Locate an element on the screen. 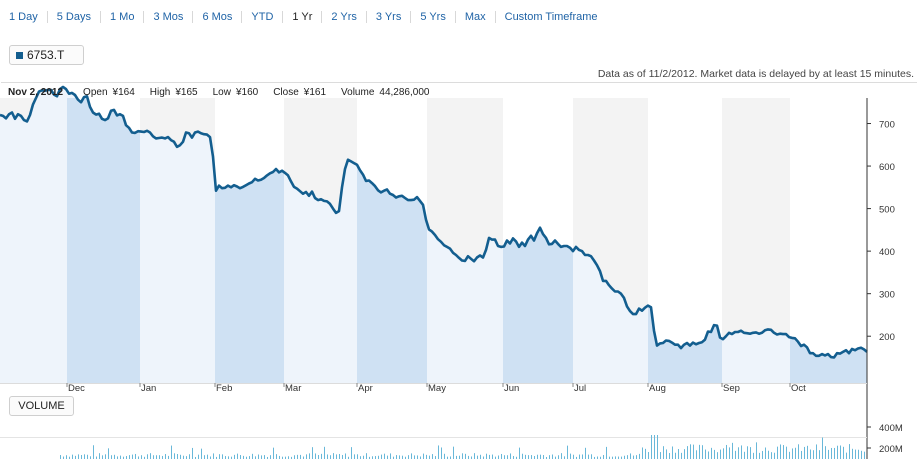 Image resolution: width=918 pixels, height=459 pixels. x-tick-label: Feb is located at coordinates (224, 388).